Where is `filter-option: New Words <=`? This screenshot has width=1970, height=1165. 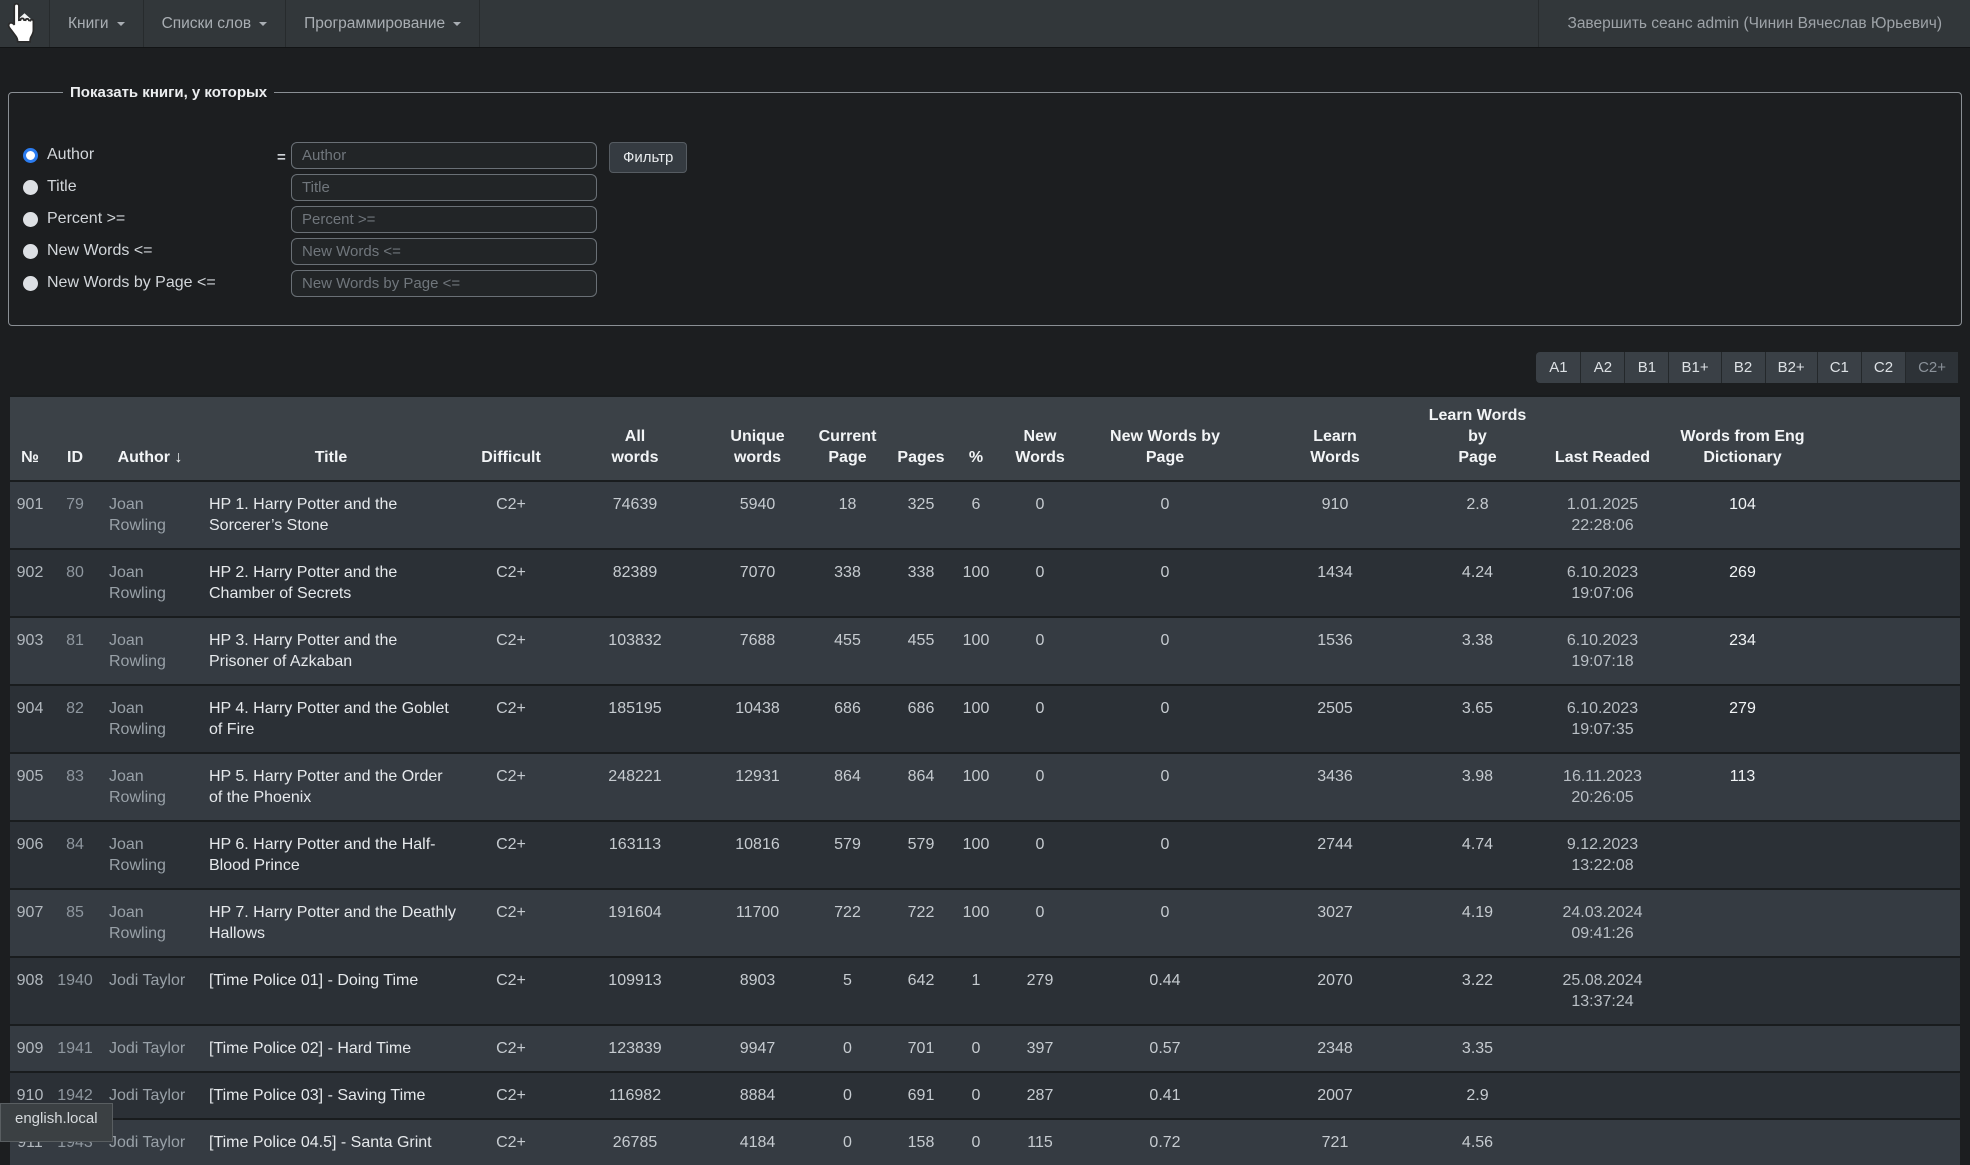
filter-option: New Words <= is located at coordinates (157, 251).